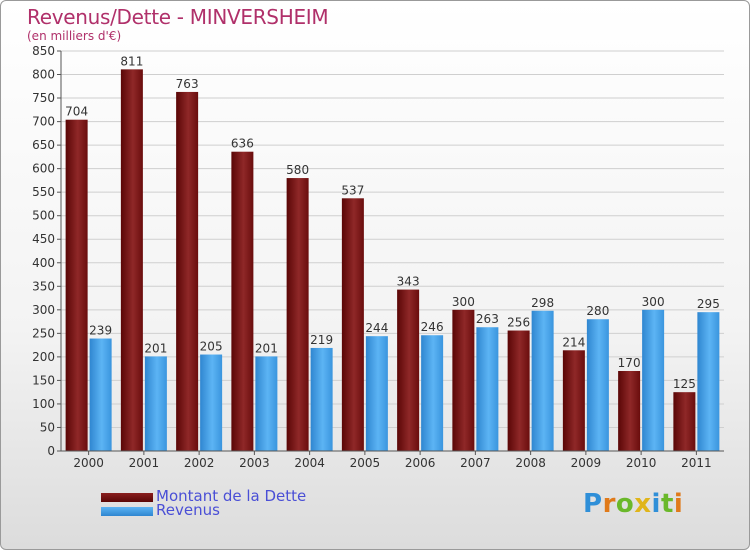 This screenshot has width=750, height=550. What do you see at coordinates (43, 145) in the screenshot?
I see `y-tick-label: 650` at bounding box center [43, 145].